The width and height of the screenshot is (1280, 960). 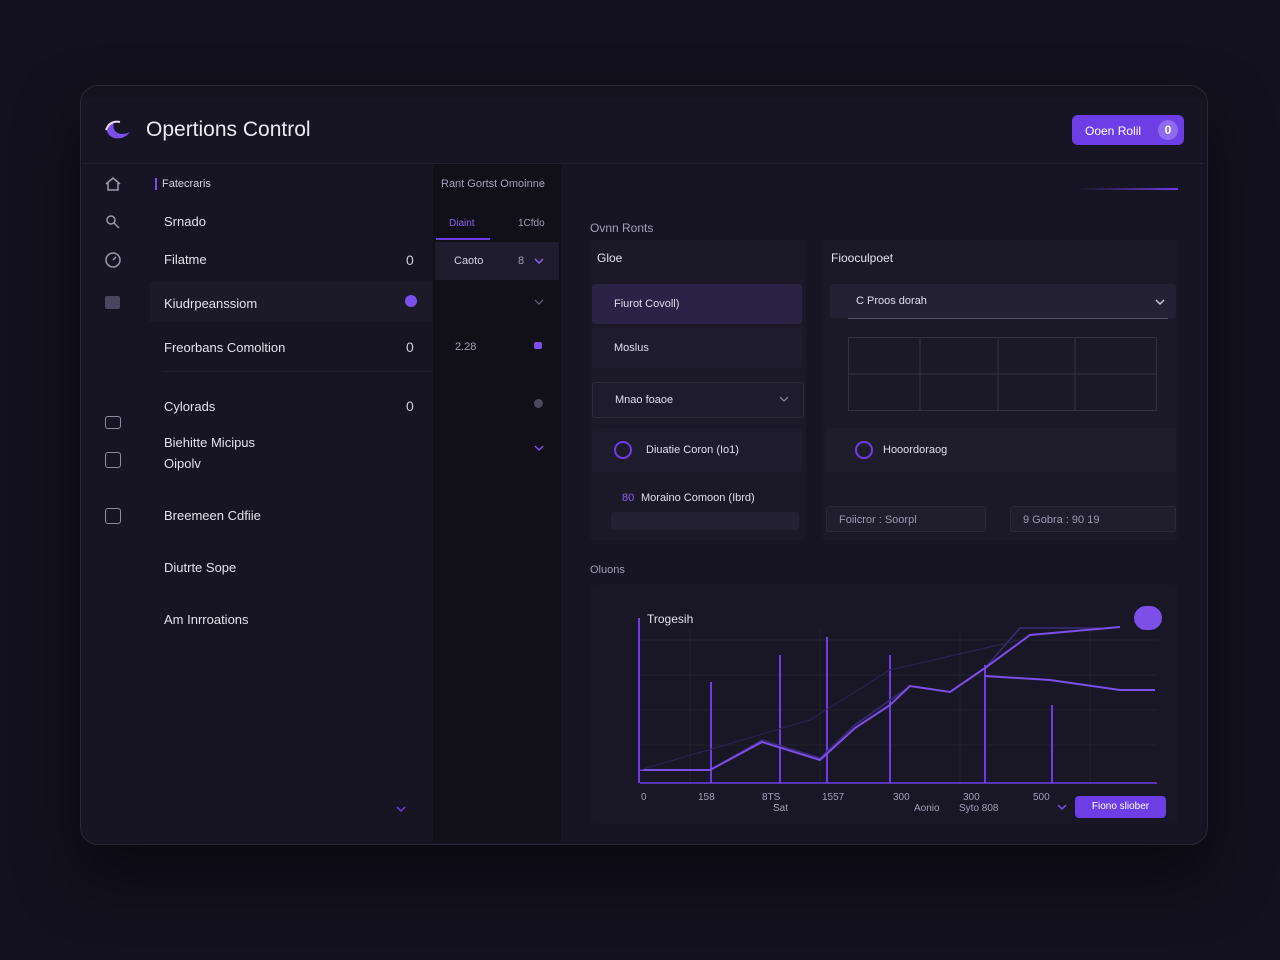 I want to click on x-tick-label: 8TS, so click(x=771, y=797).